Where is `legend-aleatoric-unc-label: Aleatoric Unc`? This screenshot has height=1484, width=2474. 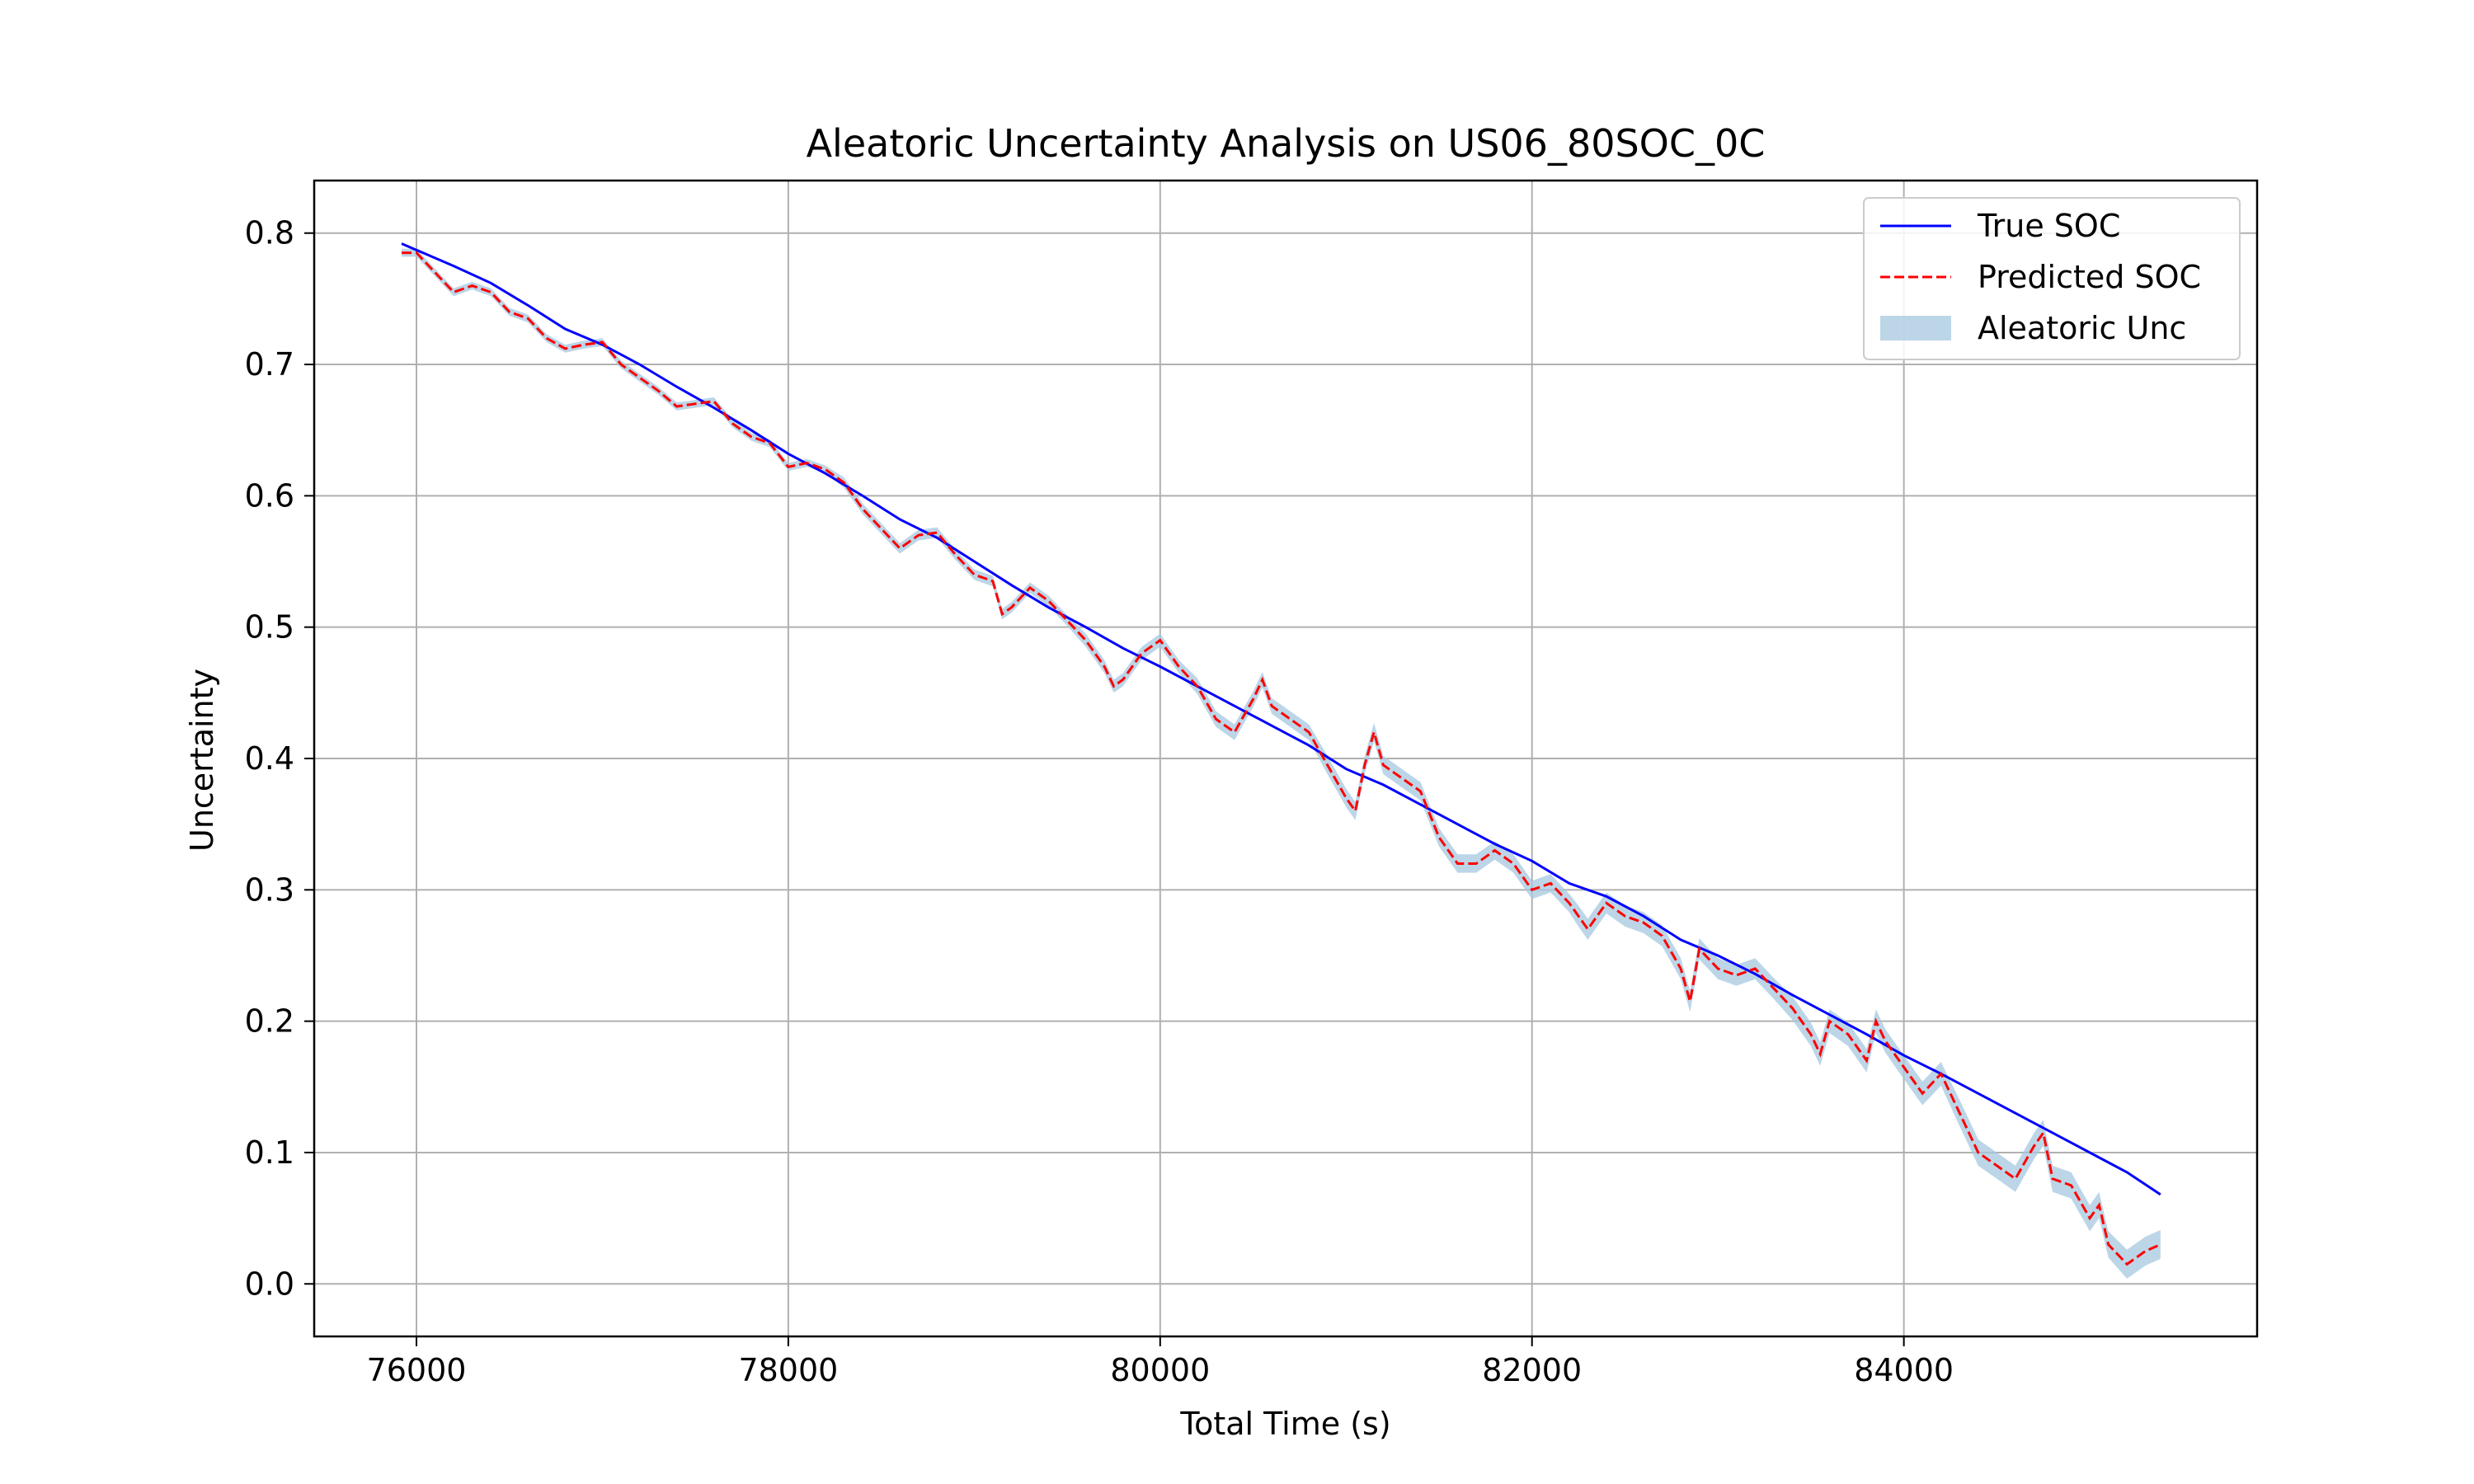
legend-aleatoric-unc-label: Aleatoric Unc is located at coordinates (2082, 328).